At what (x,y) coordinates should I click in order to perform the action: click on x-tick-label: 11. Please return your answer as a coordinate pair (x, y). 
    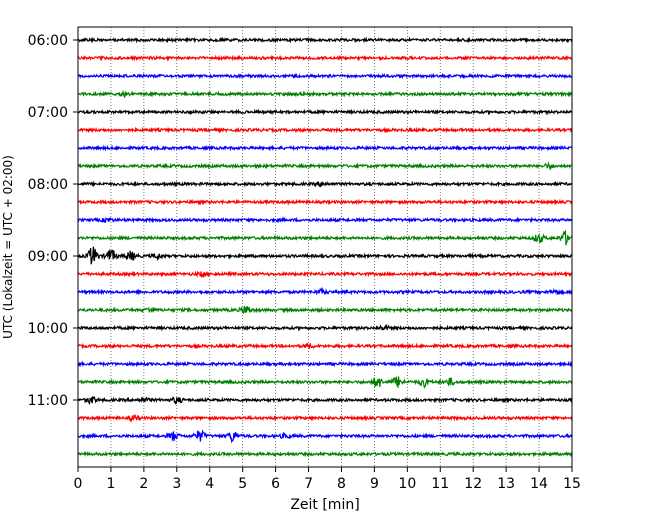
    Looking at the image, I should click on (440, 484).